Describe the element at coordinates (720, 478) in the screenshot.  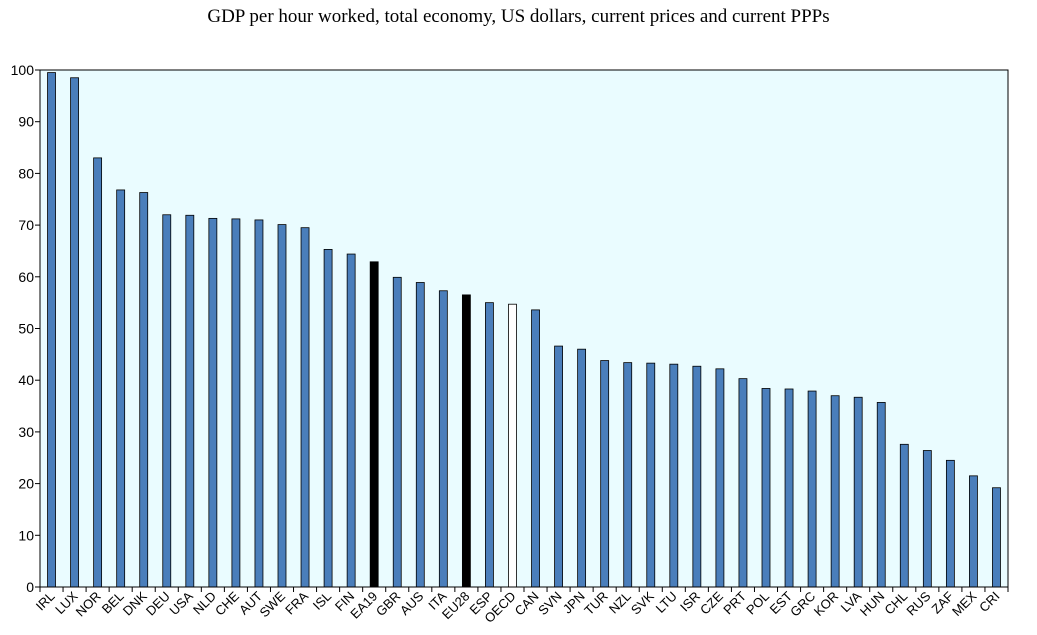
I see `bar-cze` at that location.